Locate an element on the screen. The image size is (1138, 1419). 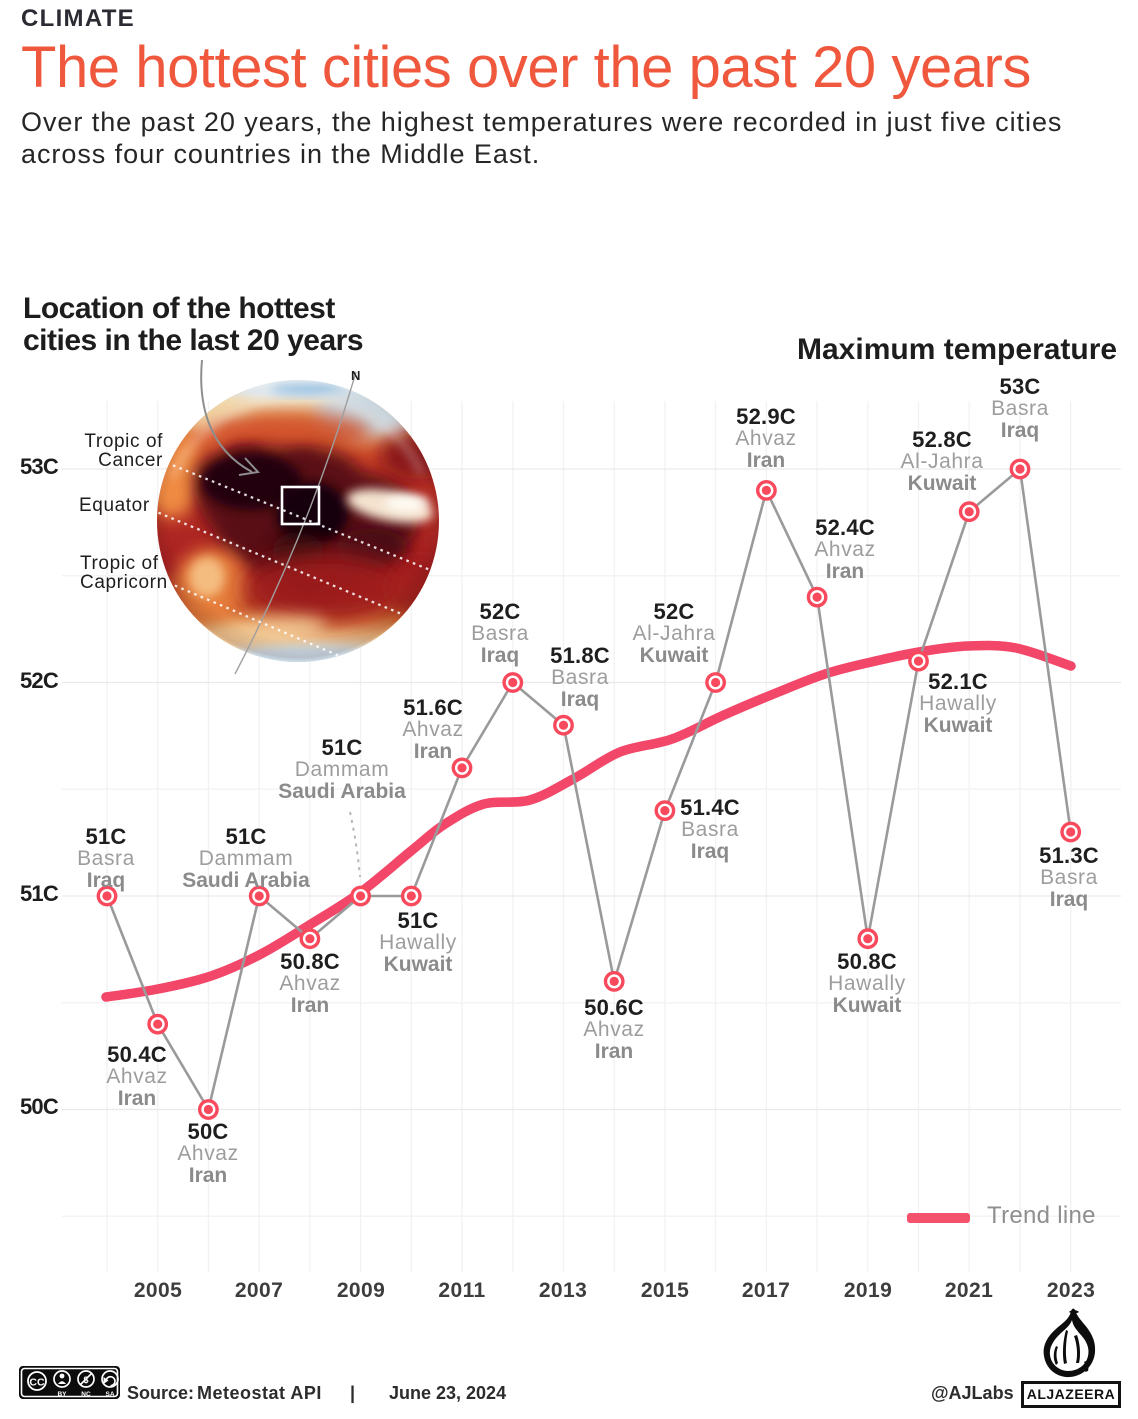
svg-text: CC is located at coordinates (37, 1383).